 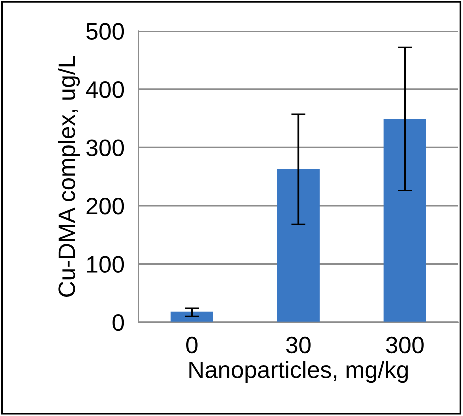 What do you see at coordinates (105, 264) in the screenshot?
I see `y-tick-label: 100` at bounding box center [105, 264].